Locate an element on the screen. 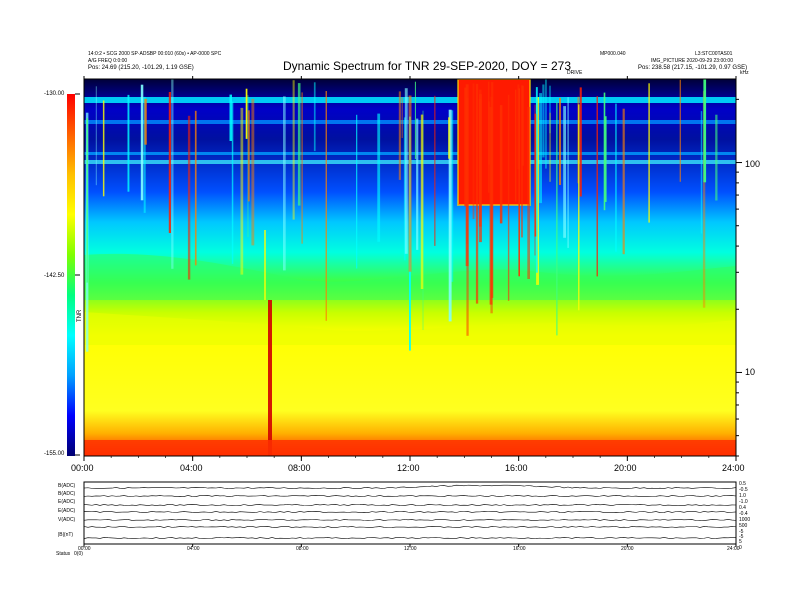 Image resolution: width=792 pixels, height=612 pixels. panel-label: E(ADC) is located at coordinates (67, 502).